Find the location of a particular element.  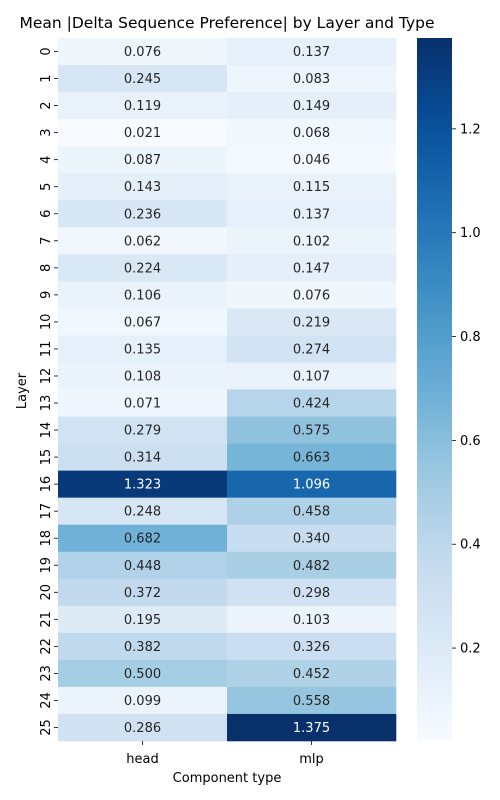

cell-value-label: 0.458 is located at coordinates (311, 512).